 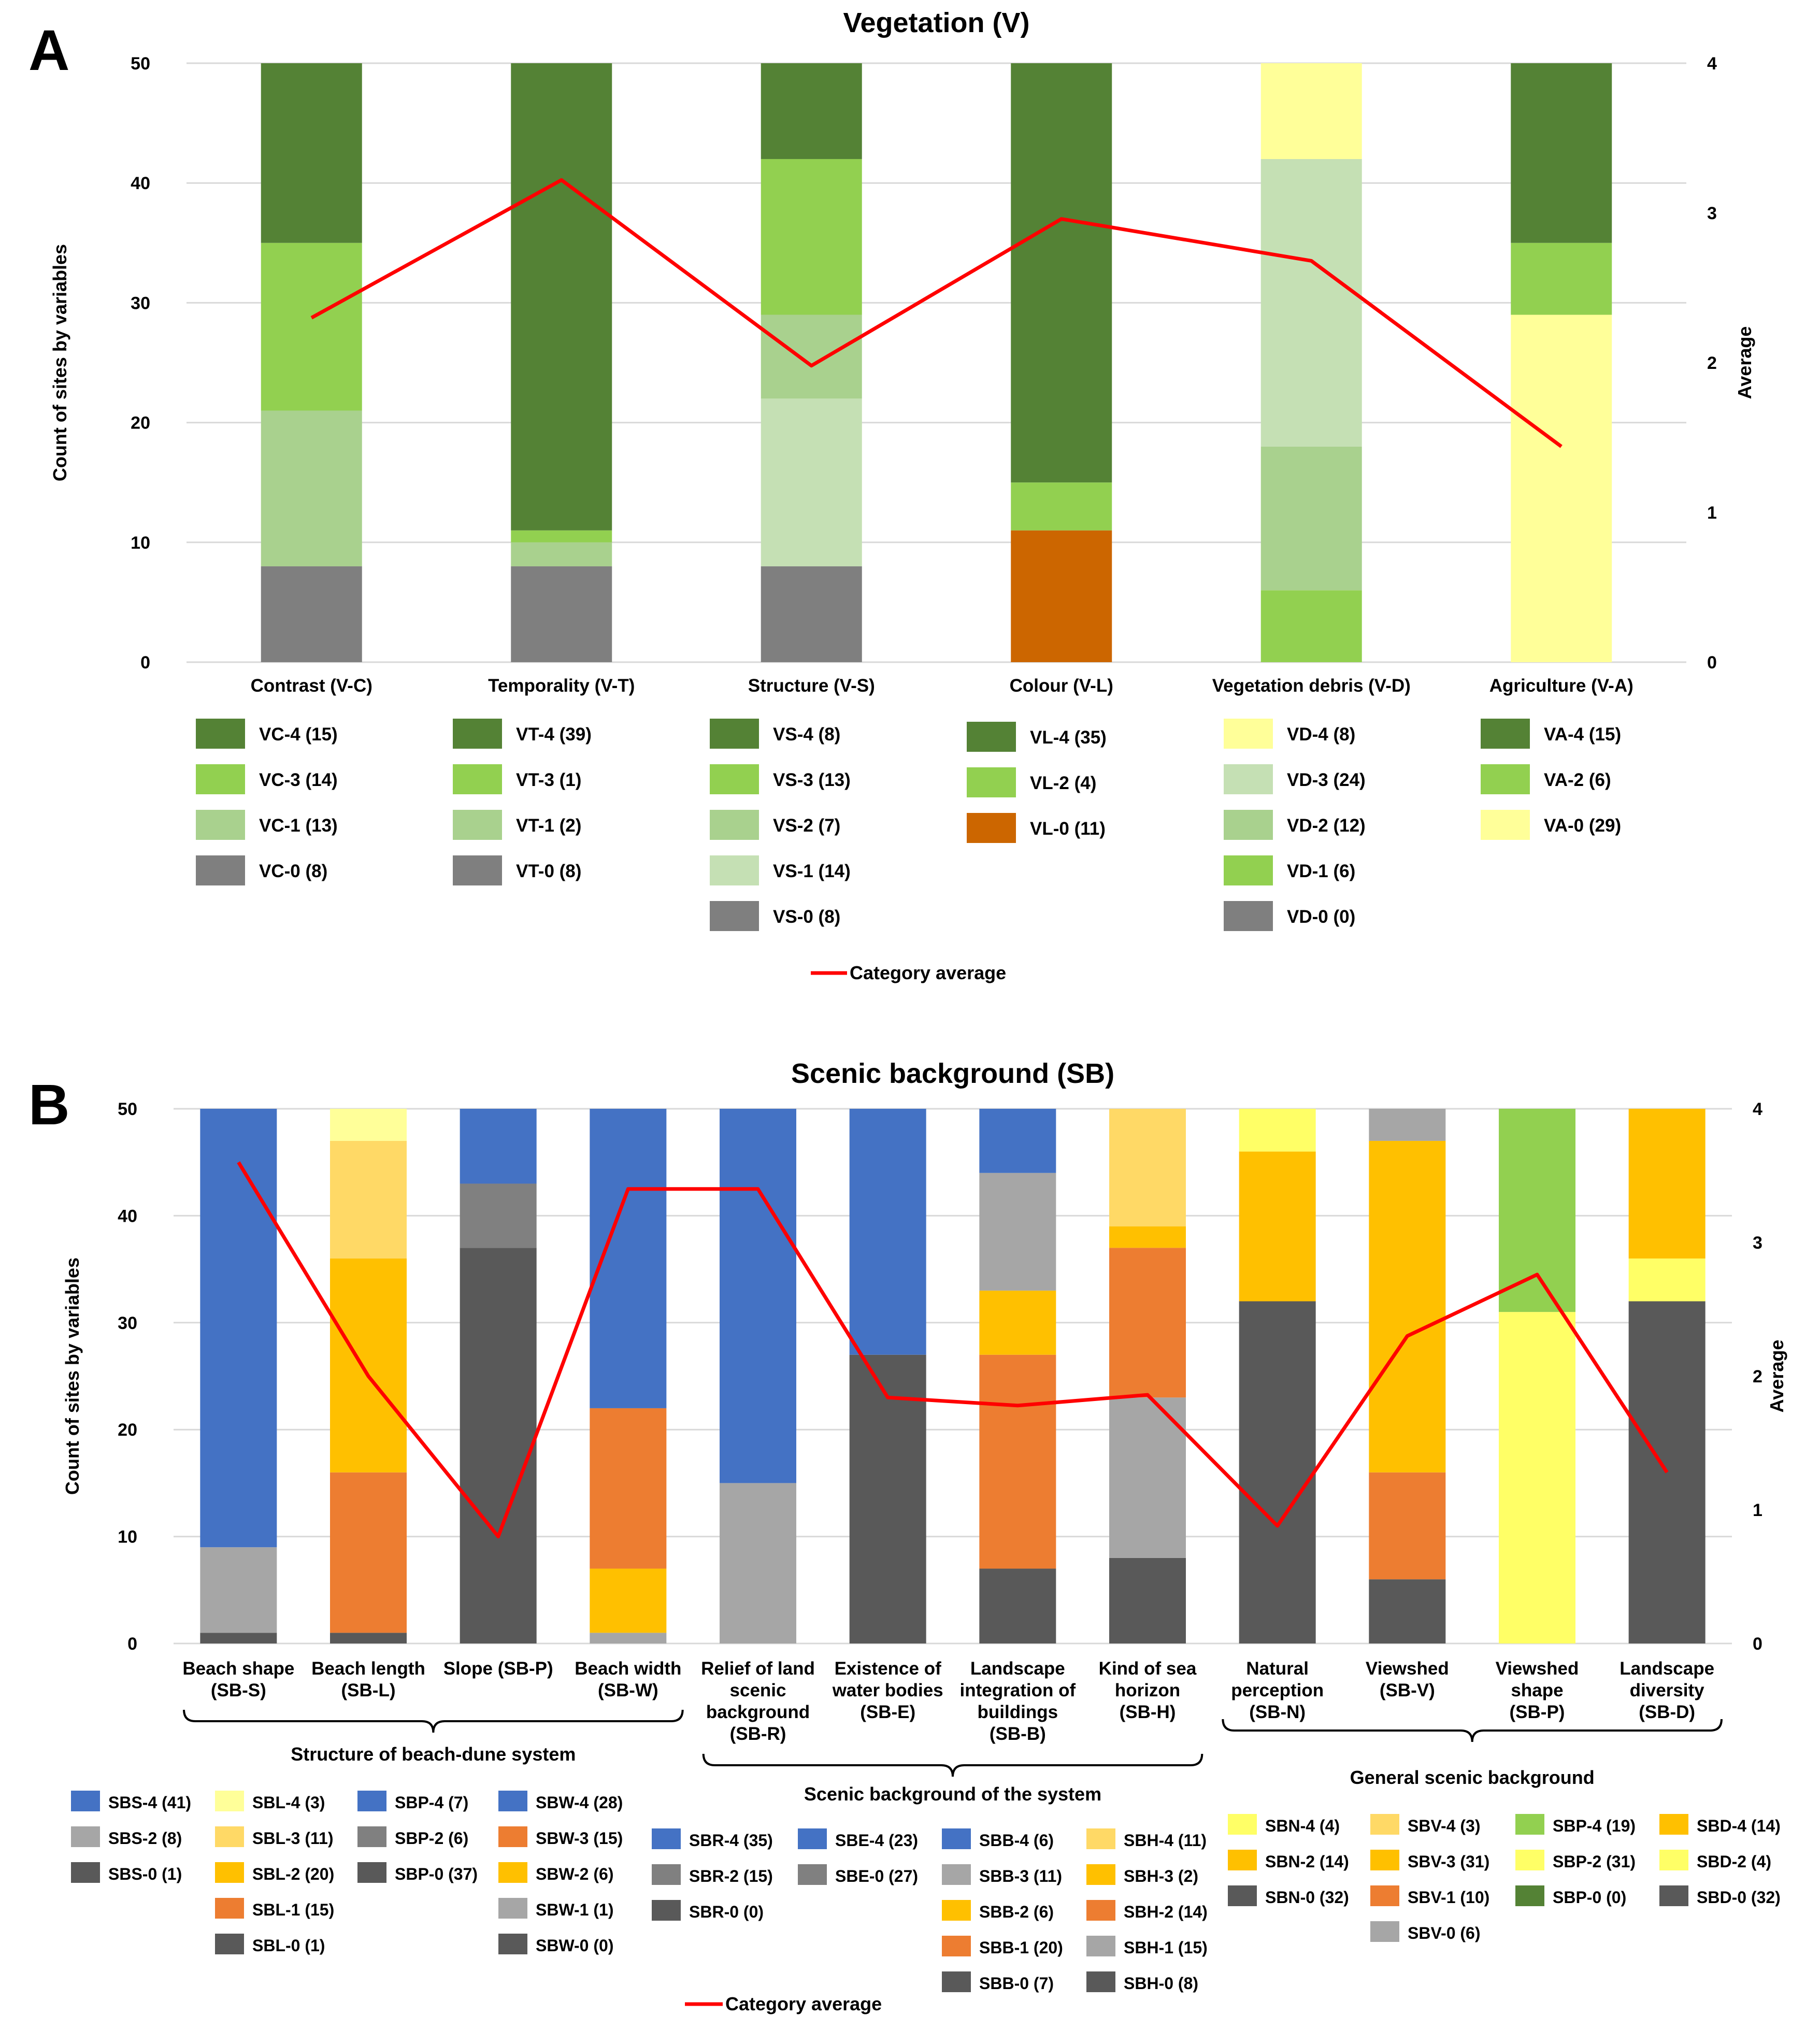 I want to click on legend-label: SBP-4 (19), so click(x=1595, y=1826).